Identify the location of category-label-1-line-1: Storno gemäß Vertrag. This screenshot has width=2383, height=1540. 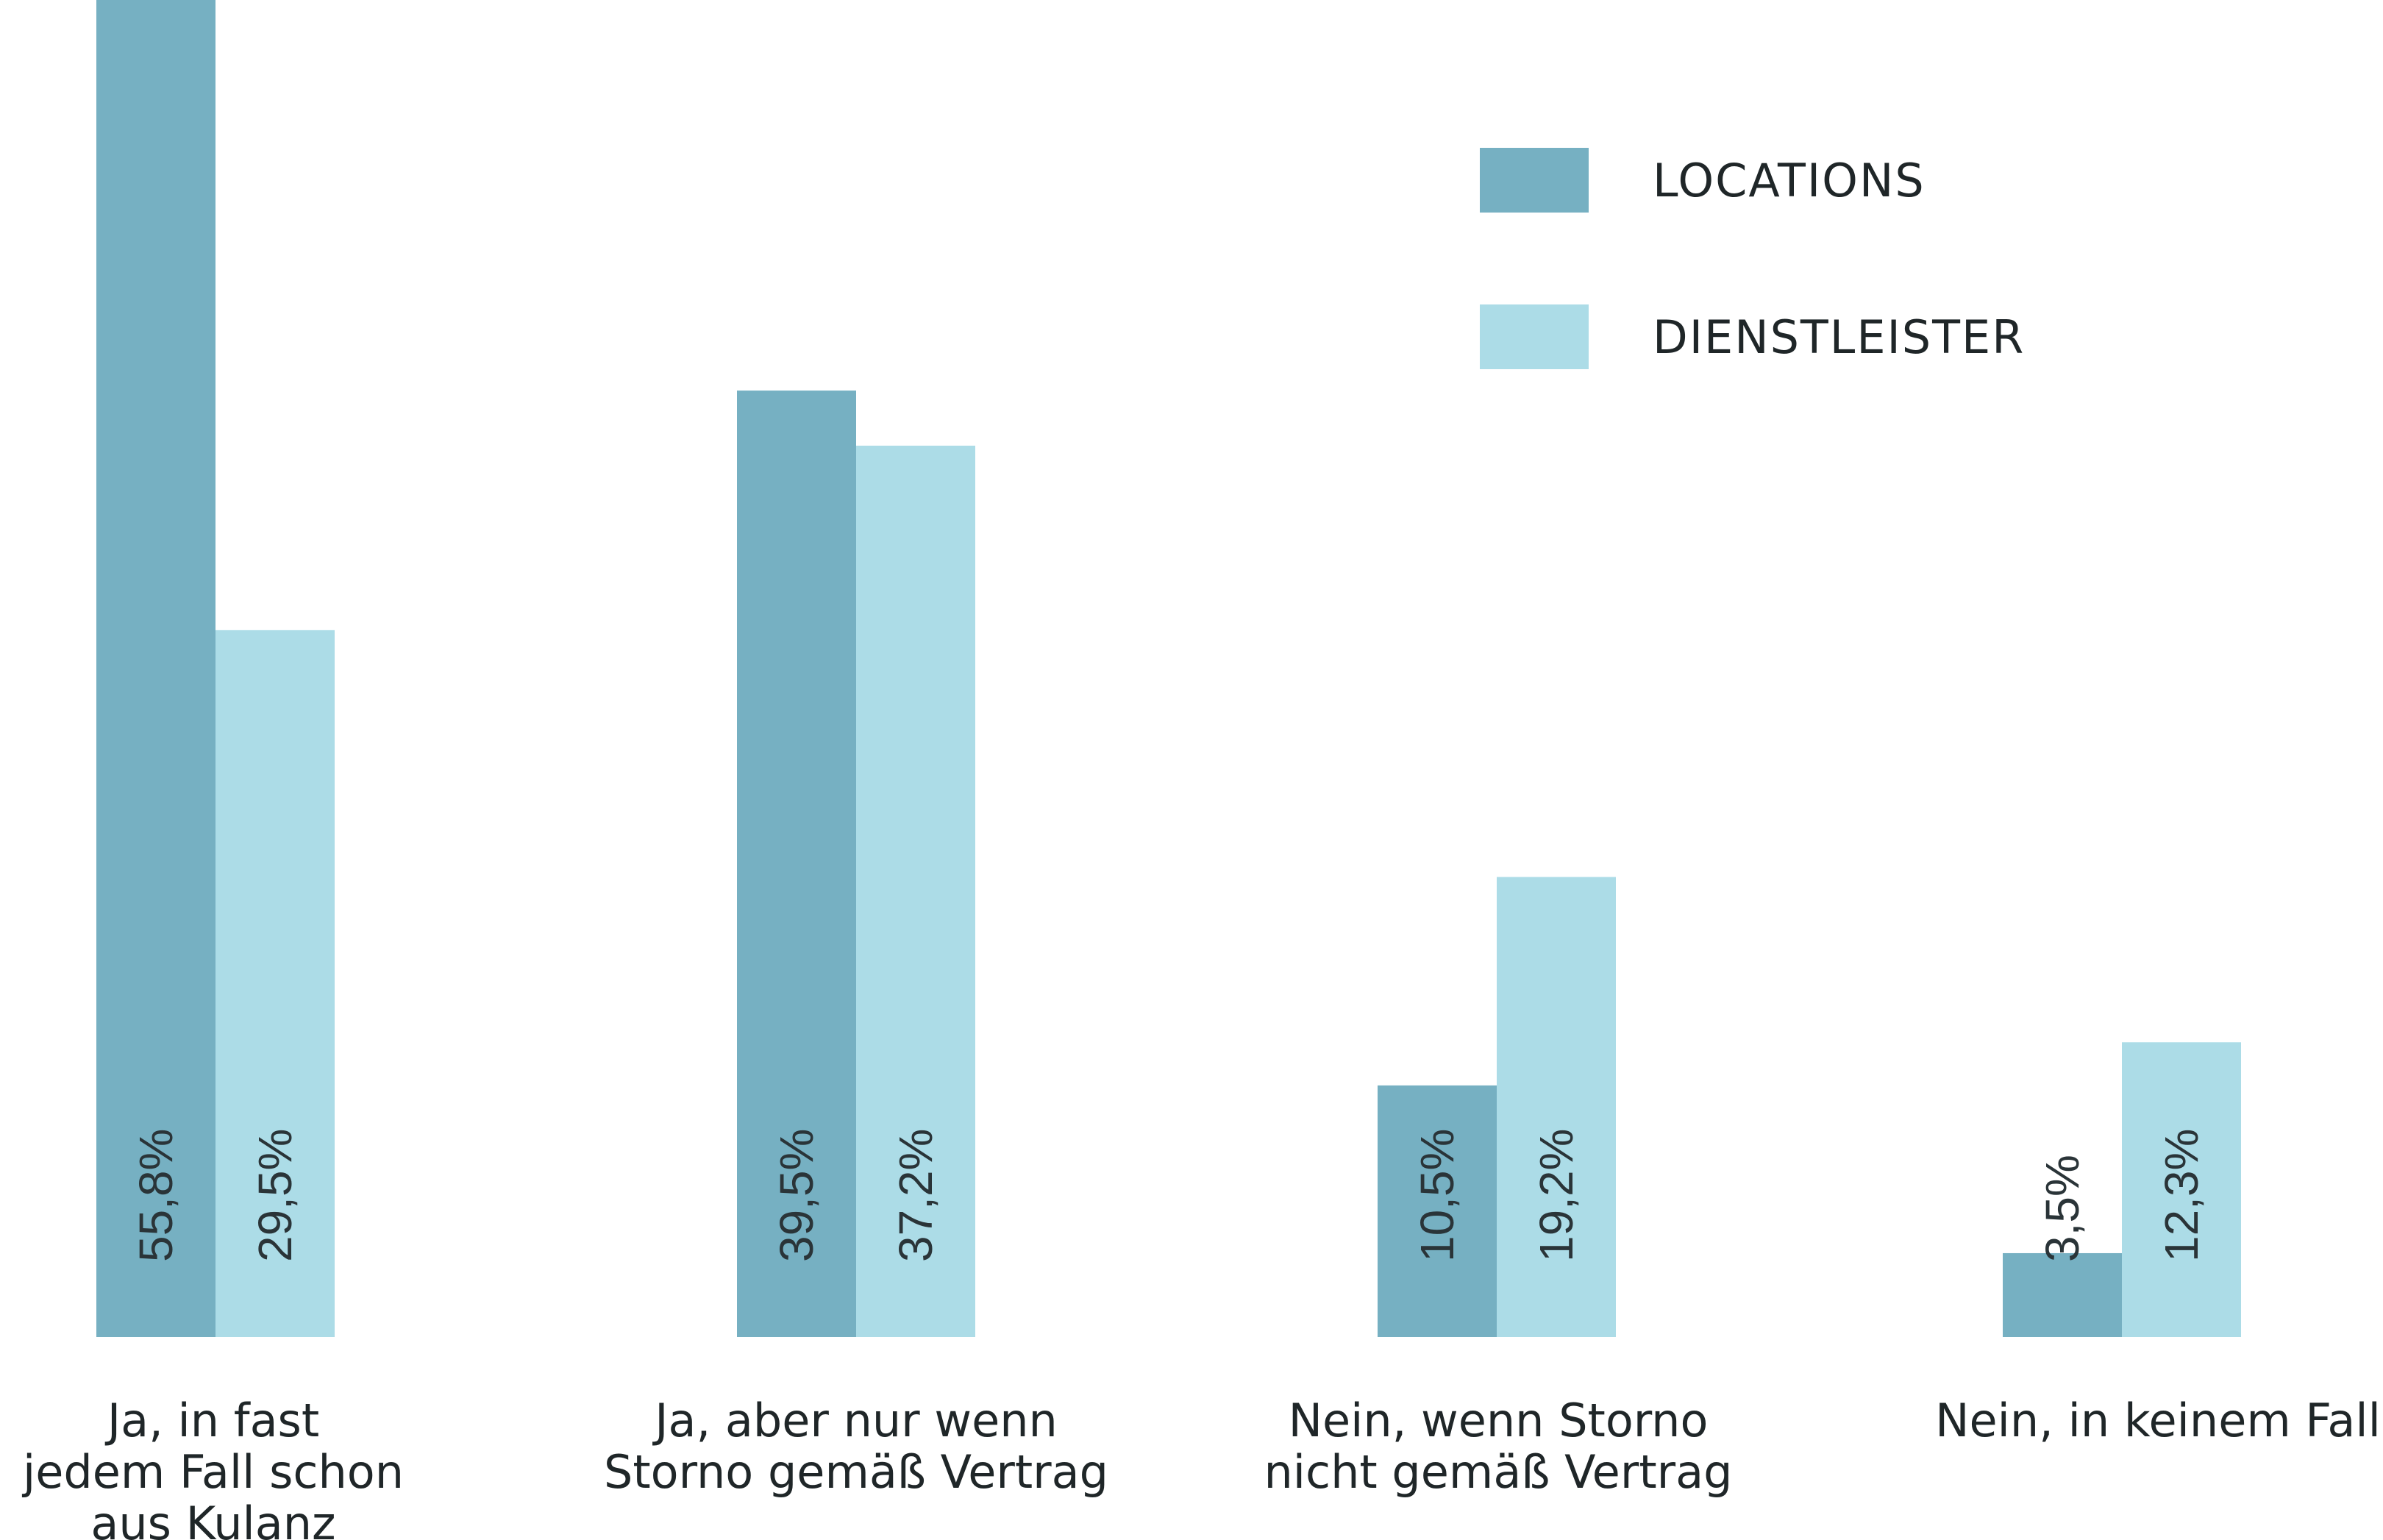
(856, 1472).